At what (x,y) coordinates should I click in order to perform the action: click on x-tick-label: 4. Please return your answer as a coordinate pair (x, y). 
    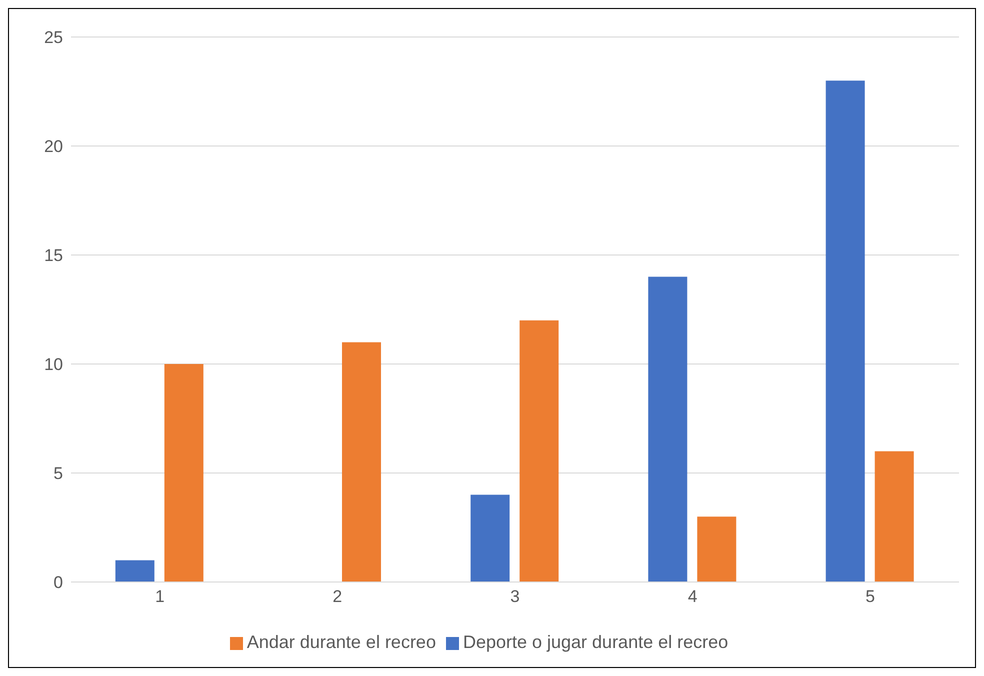
    Looking at the image, I should click on (693, 596).